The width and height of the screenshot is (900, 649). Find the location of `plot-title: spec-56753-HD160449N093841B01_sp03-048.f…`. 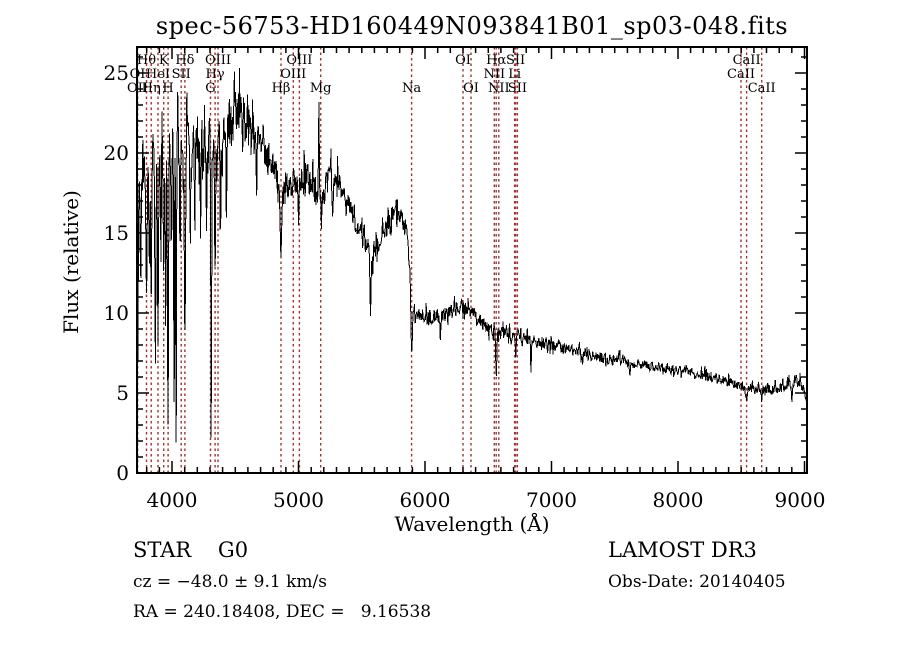

plot-title: spec-56753-HD160449N093841B01_sp03-048.f… is located at coordinates (472, 26).